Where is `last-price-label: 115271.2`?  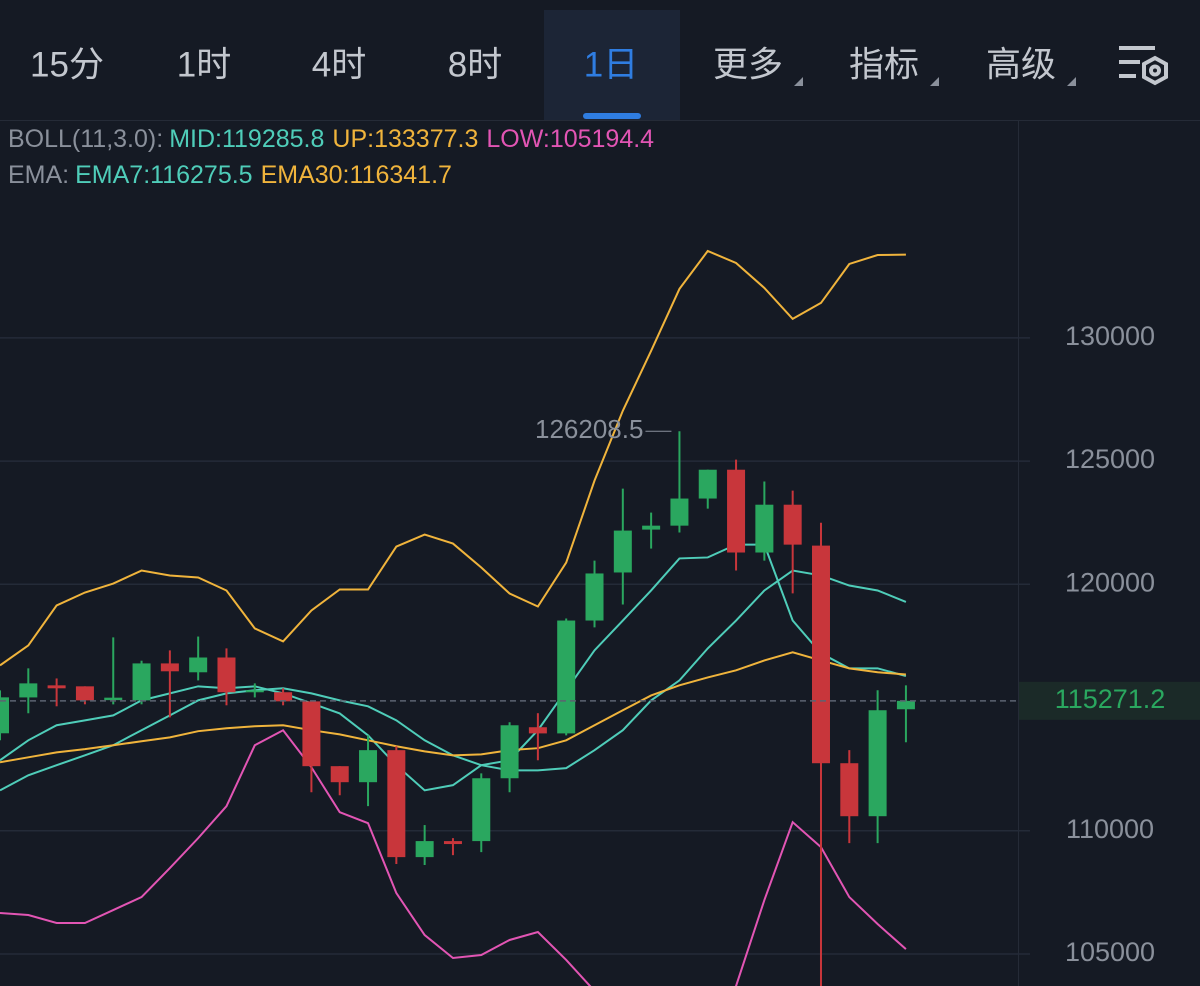 last-price-label: 115271.2 is located at coordinates (1110, 699).